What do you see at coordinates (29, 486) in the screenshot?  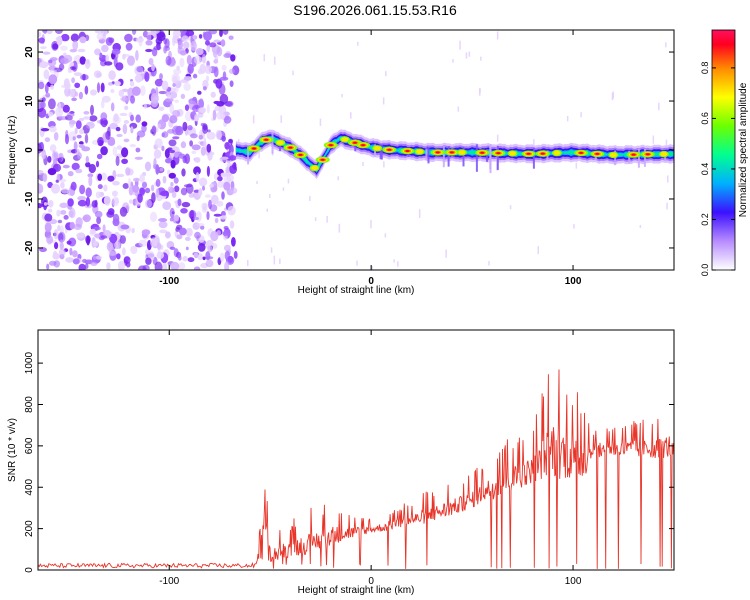 I see `snr-y-tick-label: 400` at bounding box center [29, 486].